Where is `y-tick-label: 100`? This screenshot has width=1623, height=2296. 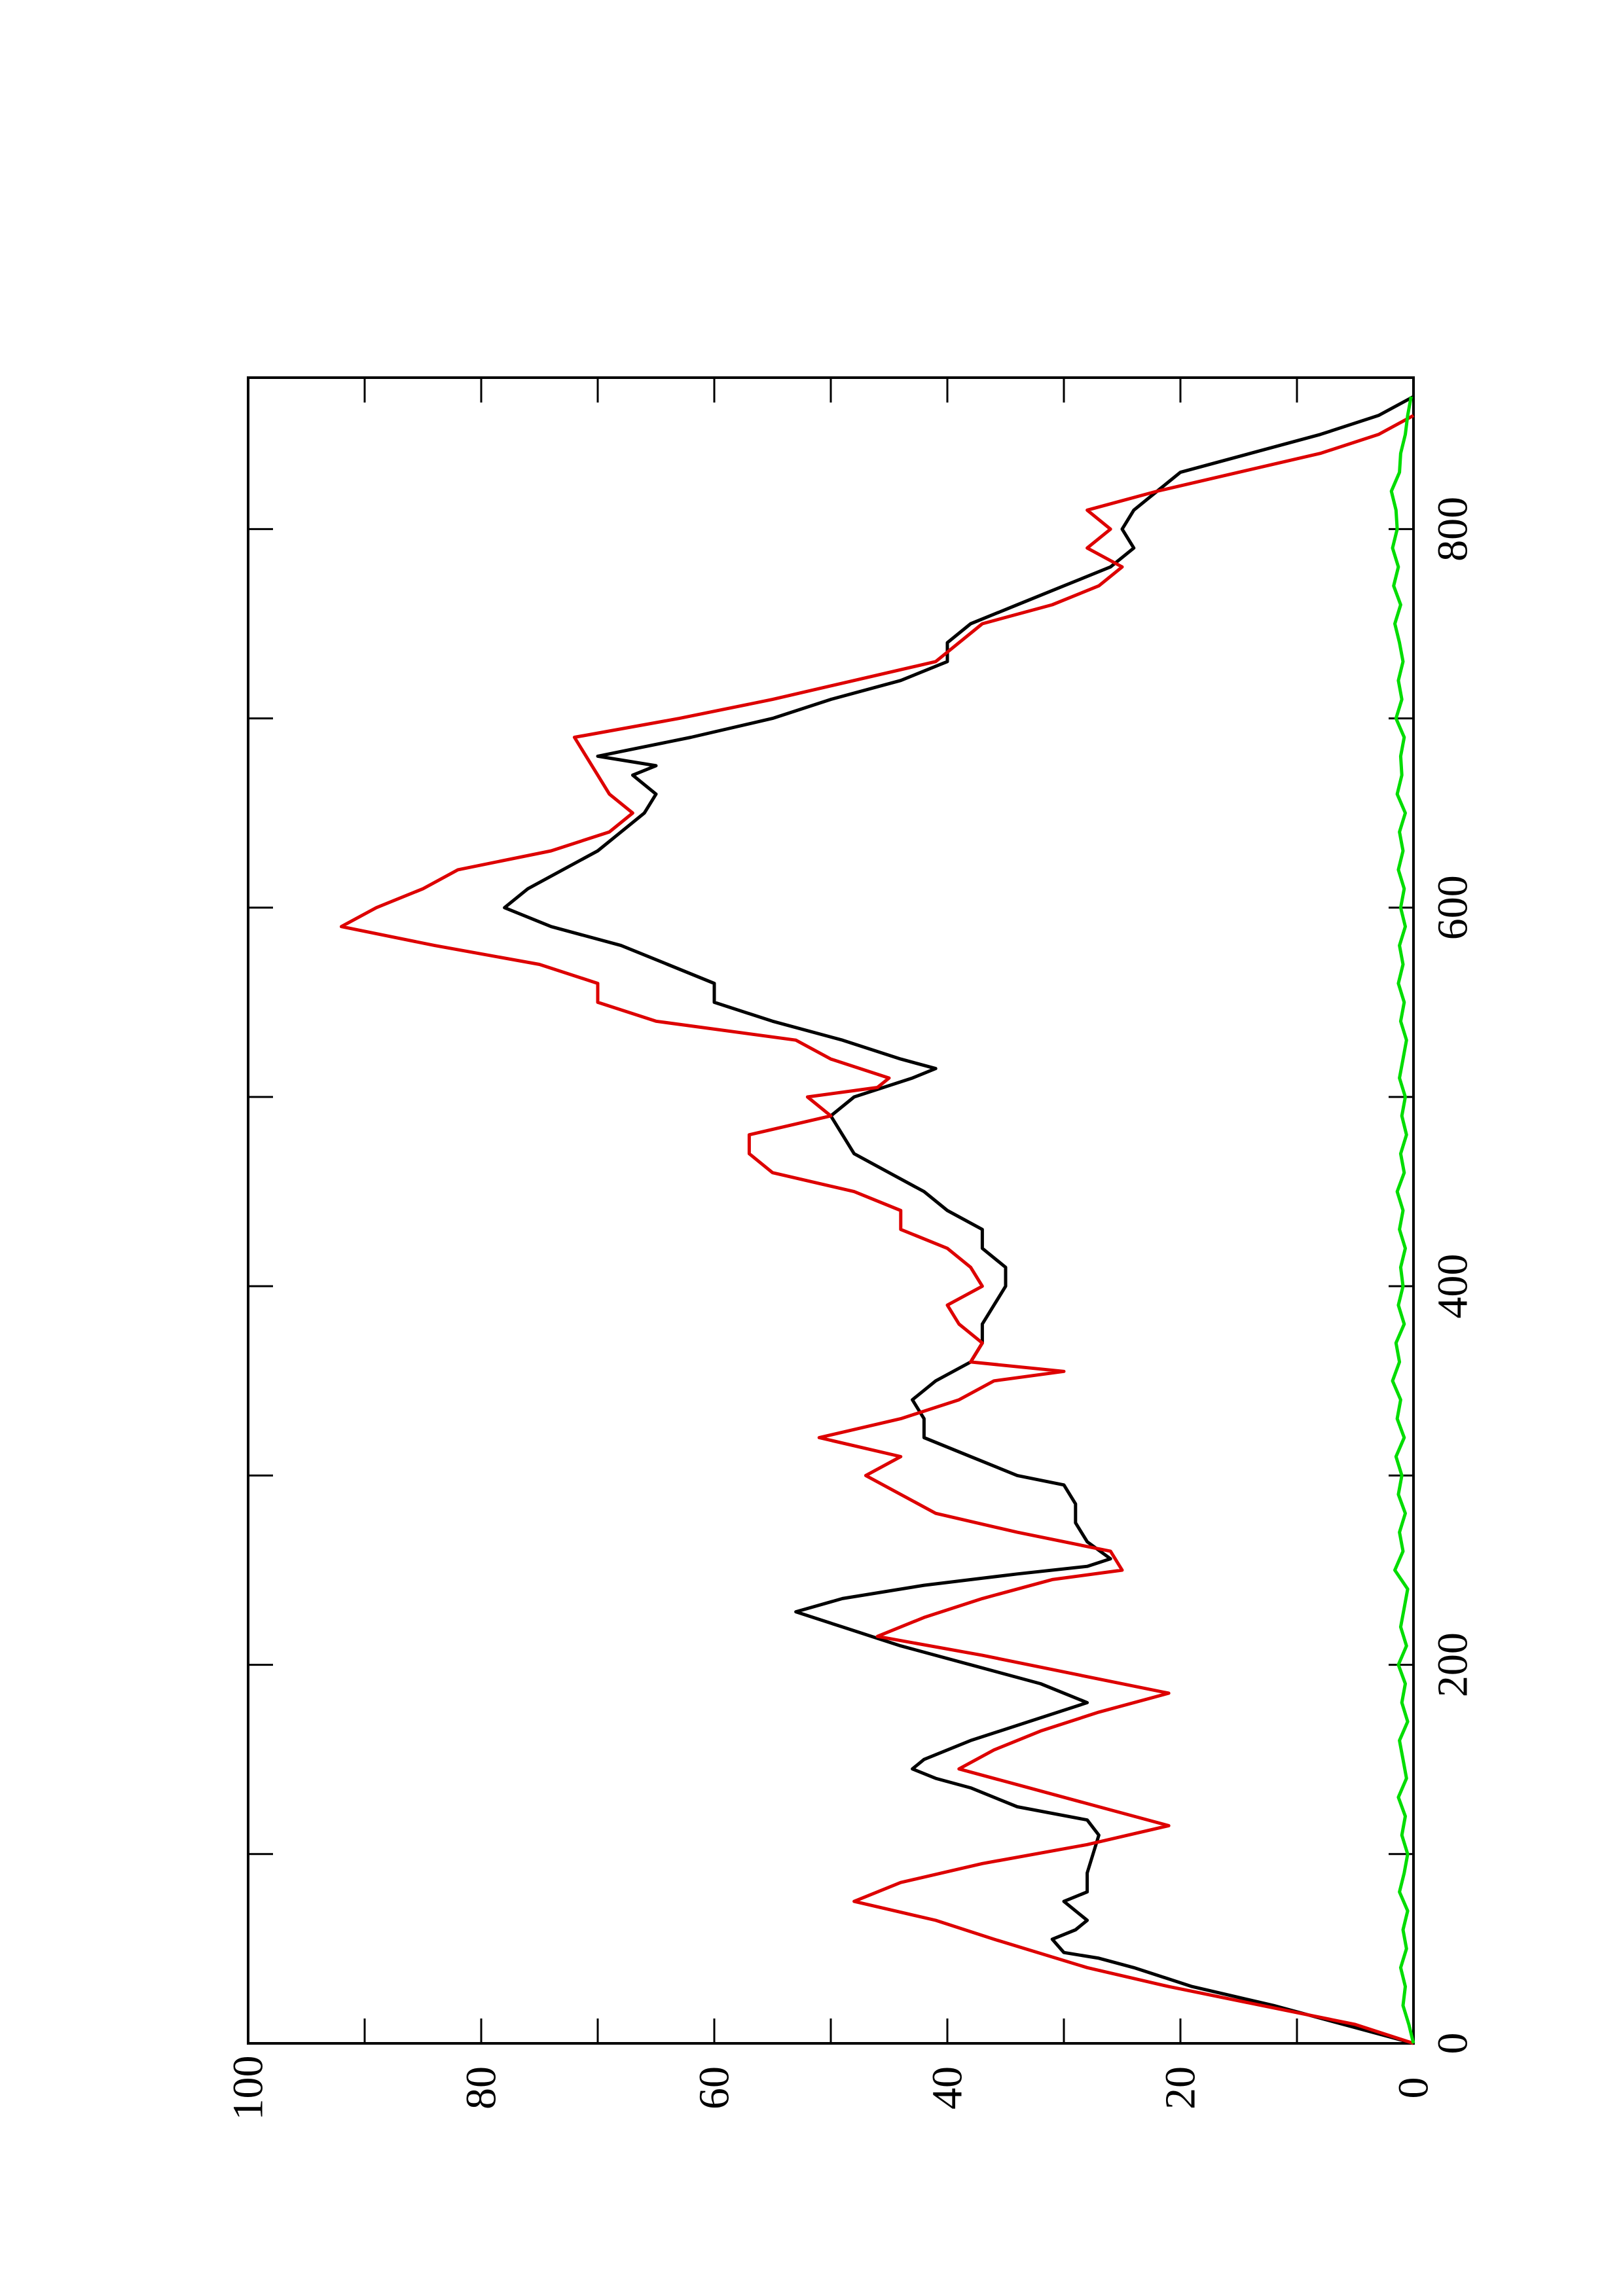 y-tick-label: 100 is located at coordinates (248, 2088).